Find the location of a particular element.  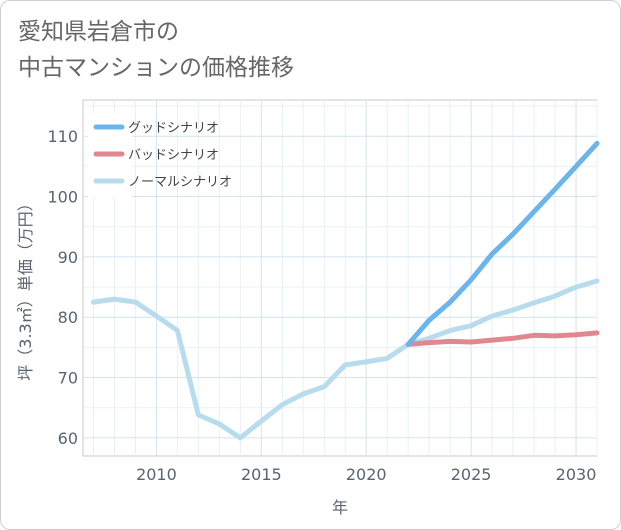

y-tick-label: 60 is located at coordinates (68, 438).